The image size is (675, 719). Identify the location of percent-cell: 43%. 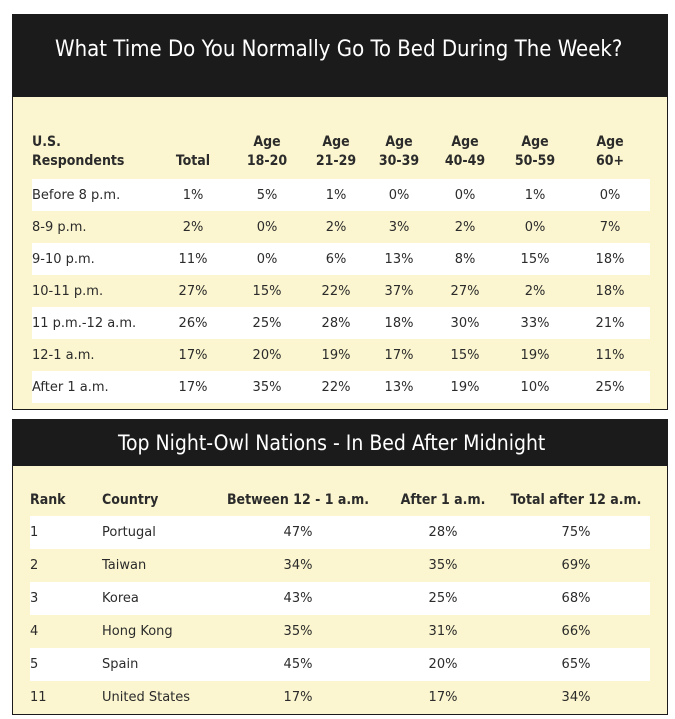
(298, 598).